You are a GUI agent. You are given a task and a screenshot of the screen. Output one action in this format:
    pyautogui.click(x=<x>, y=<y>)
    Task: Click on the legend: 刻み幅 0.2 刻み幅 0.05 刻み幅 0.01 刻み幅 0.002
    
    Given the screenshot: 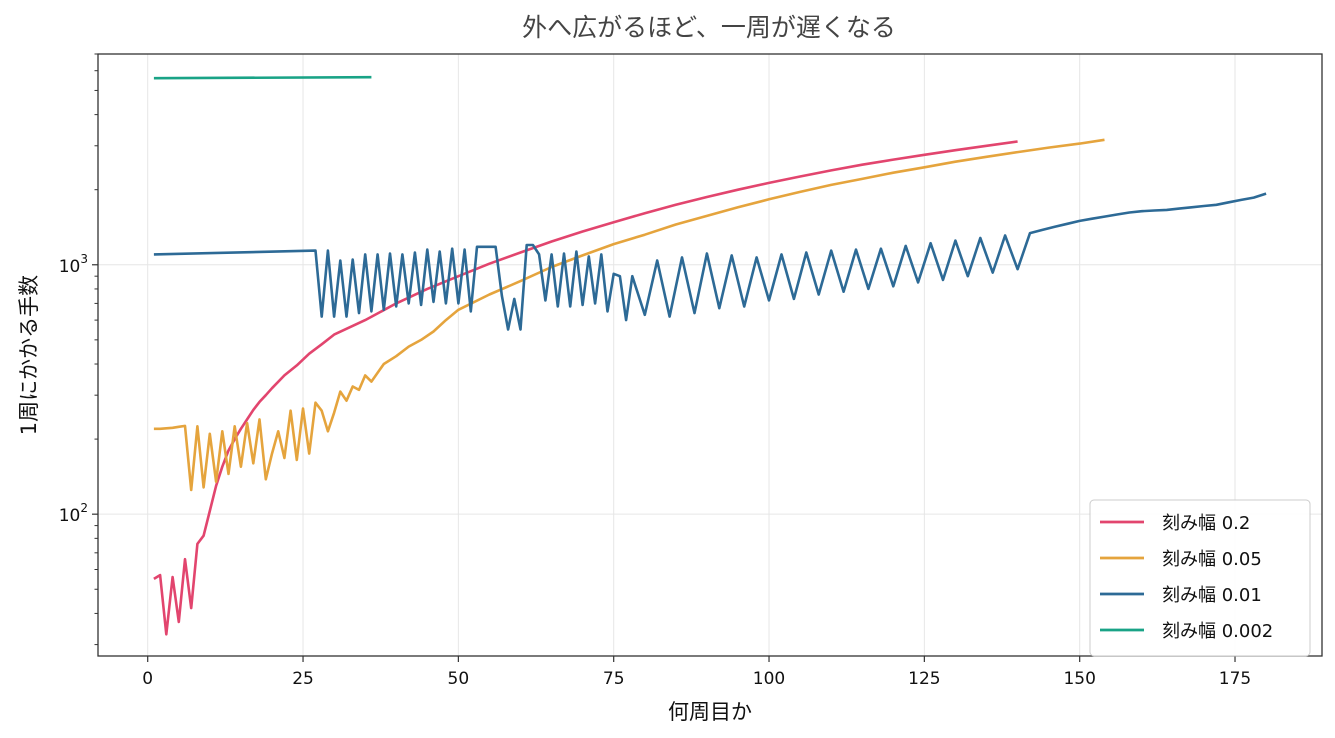 What is the action you would take?
    pyautogui.click(x=1200, y=578)
    